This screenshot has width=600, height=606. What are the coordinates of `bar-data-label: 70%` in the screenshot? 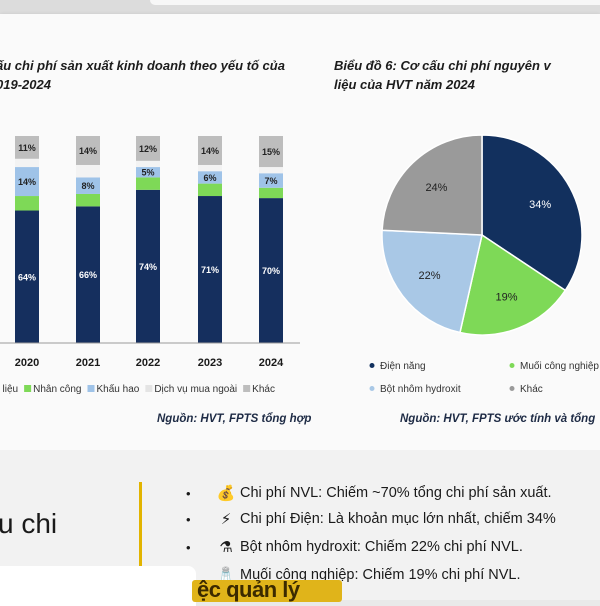 It's located at (271, 271).